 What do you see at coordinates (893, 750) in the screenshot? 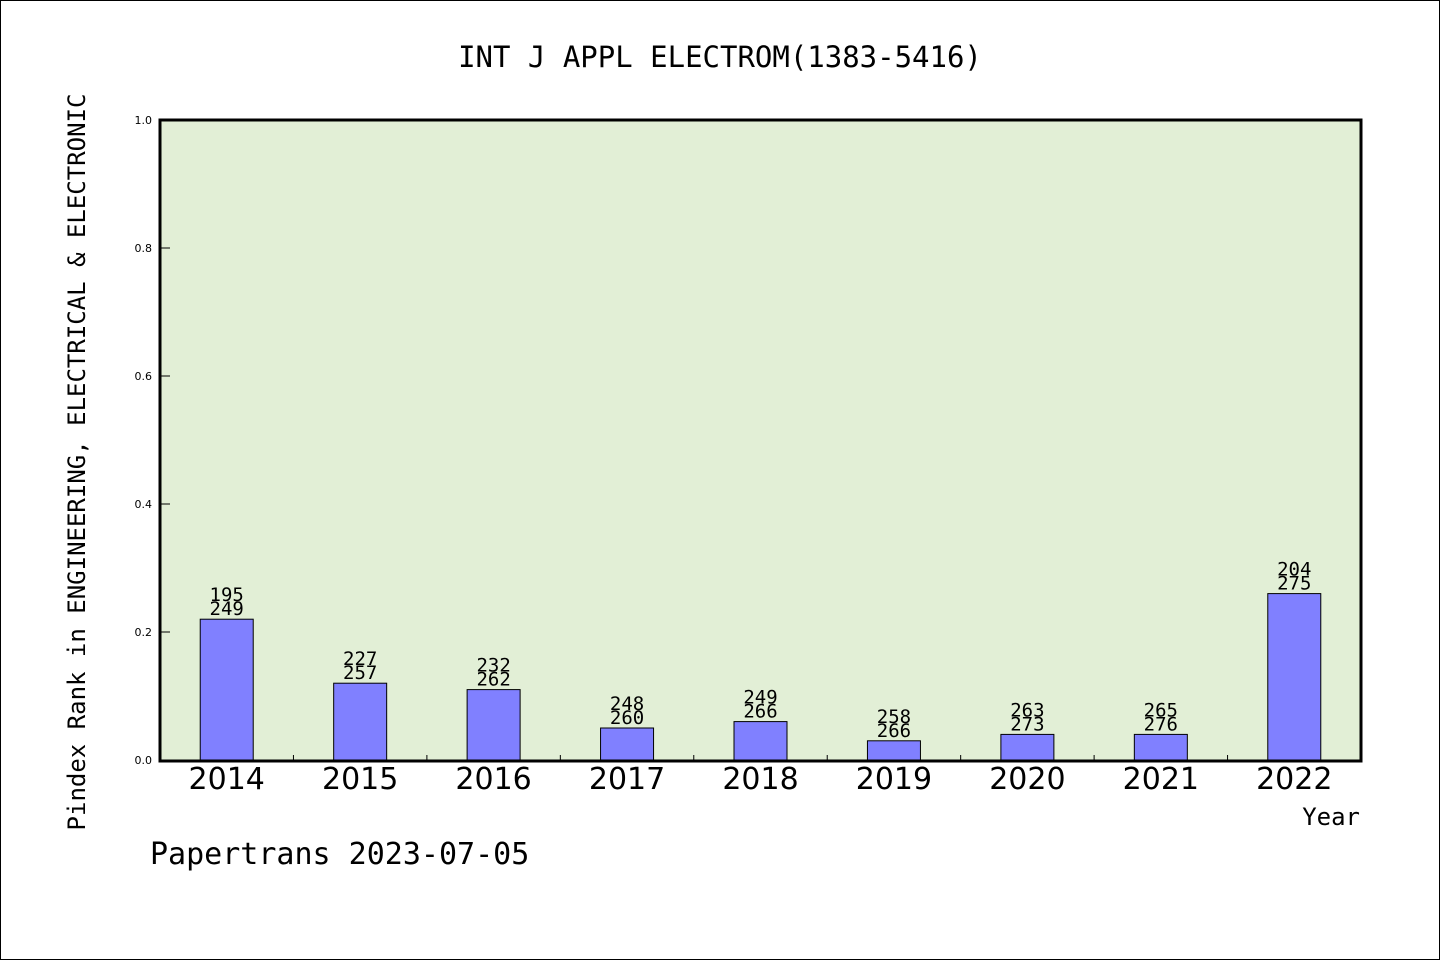
I see `bar-2019` at bounding box center [893, 750].